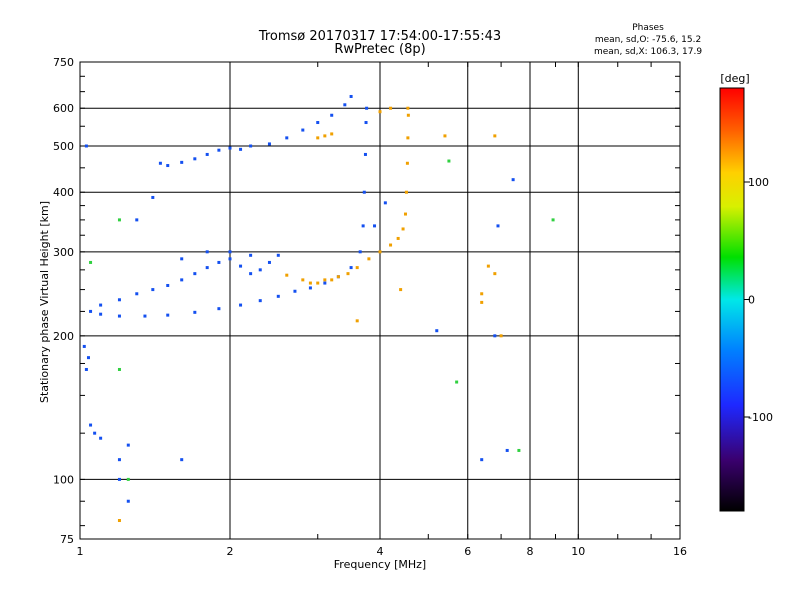  Describe the element at coordinates (380, 551) in the screenshot. I see `x-tick-label: 4` at that location.